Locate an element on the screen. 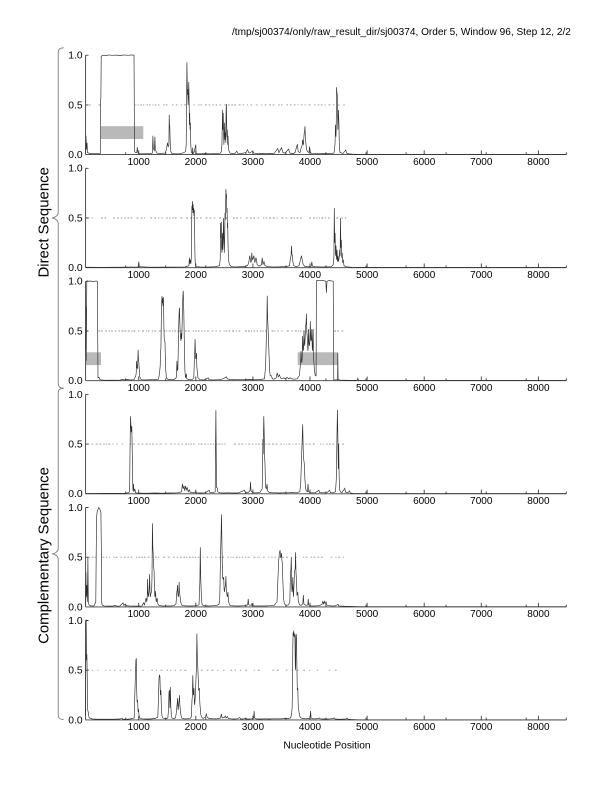 Image resolution: width=612 pixels, height=797 pixels. svg-text: Direct Sequence is located at coordinates (44, 222).